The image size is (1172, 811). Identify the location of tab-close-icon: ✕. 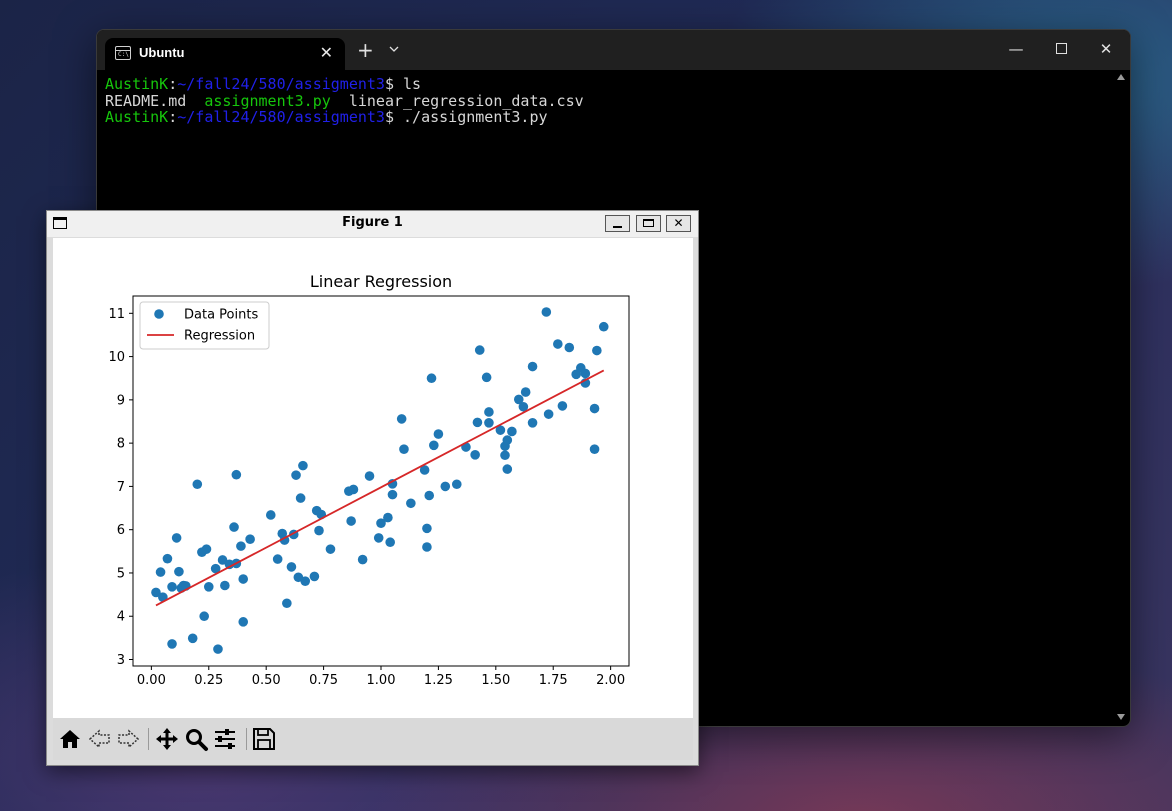
(326, 52).